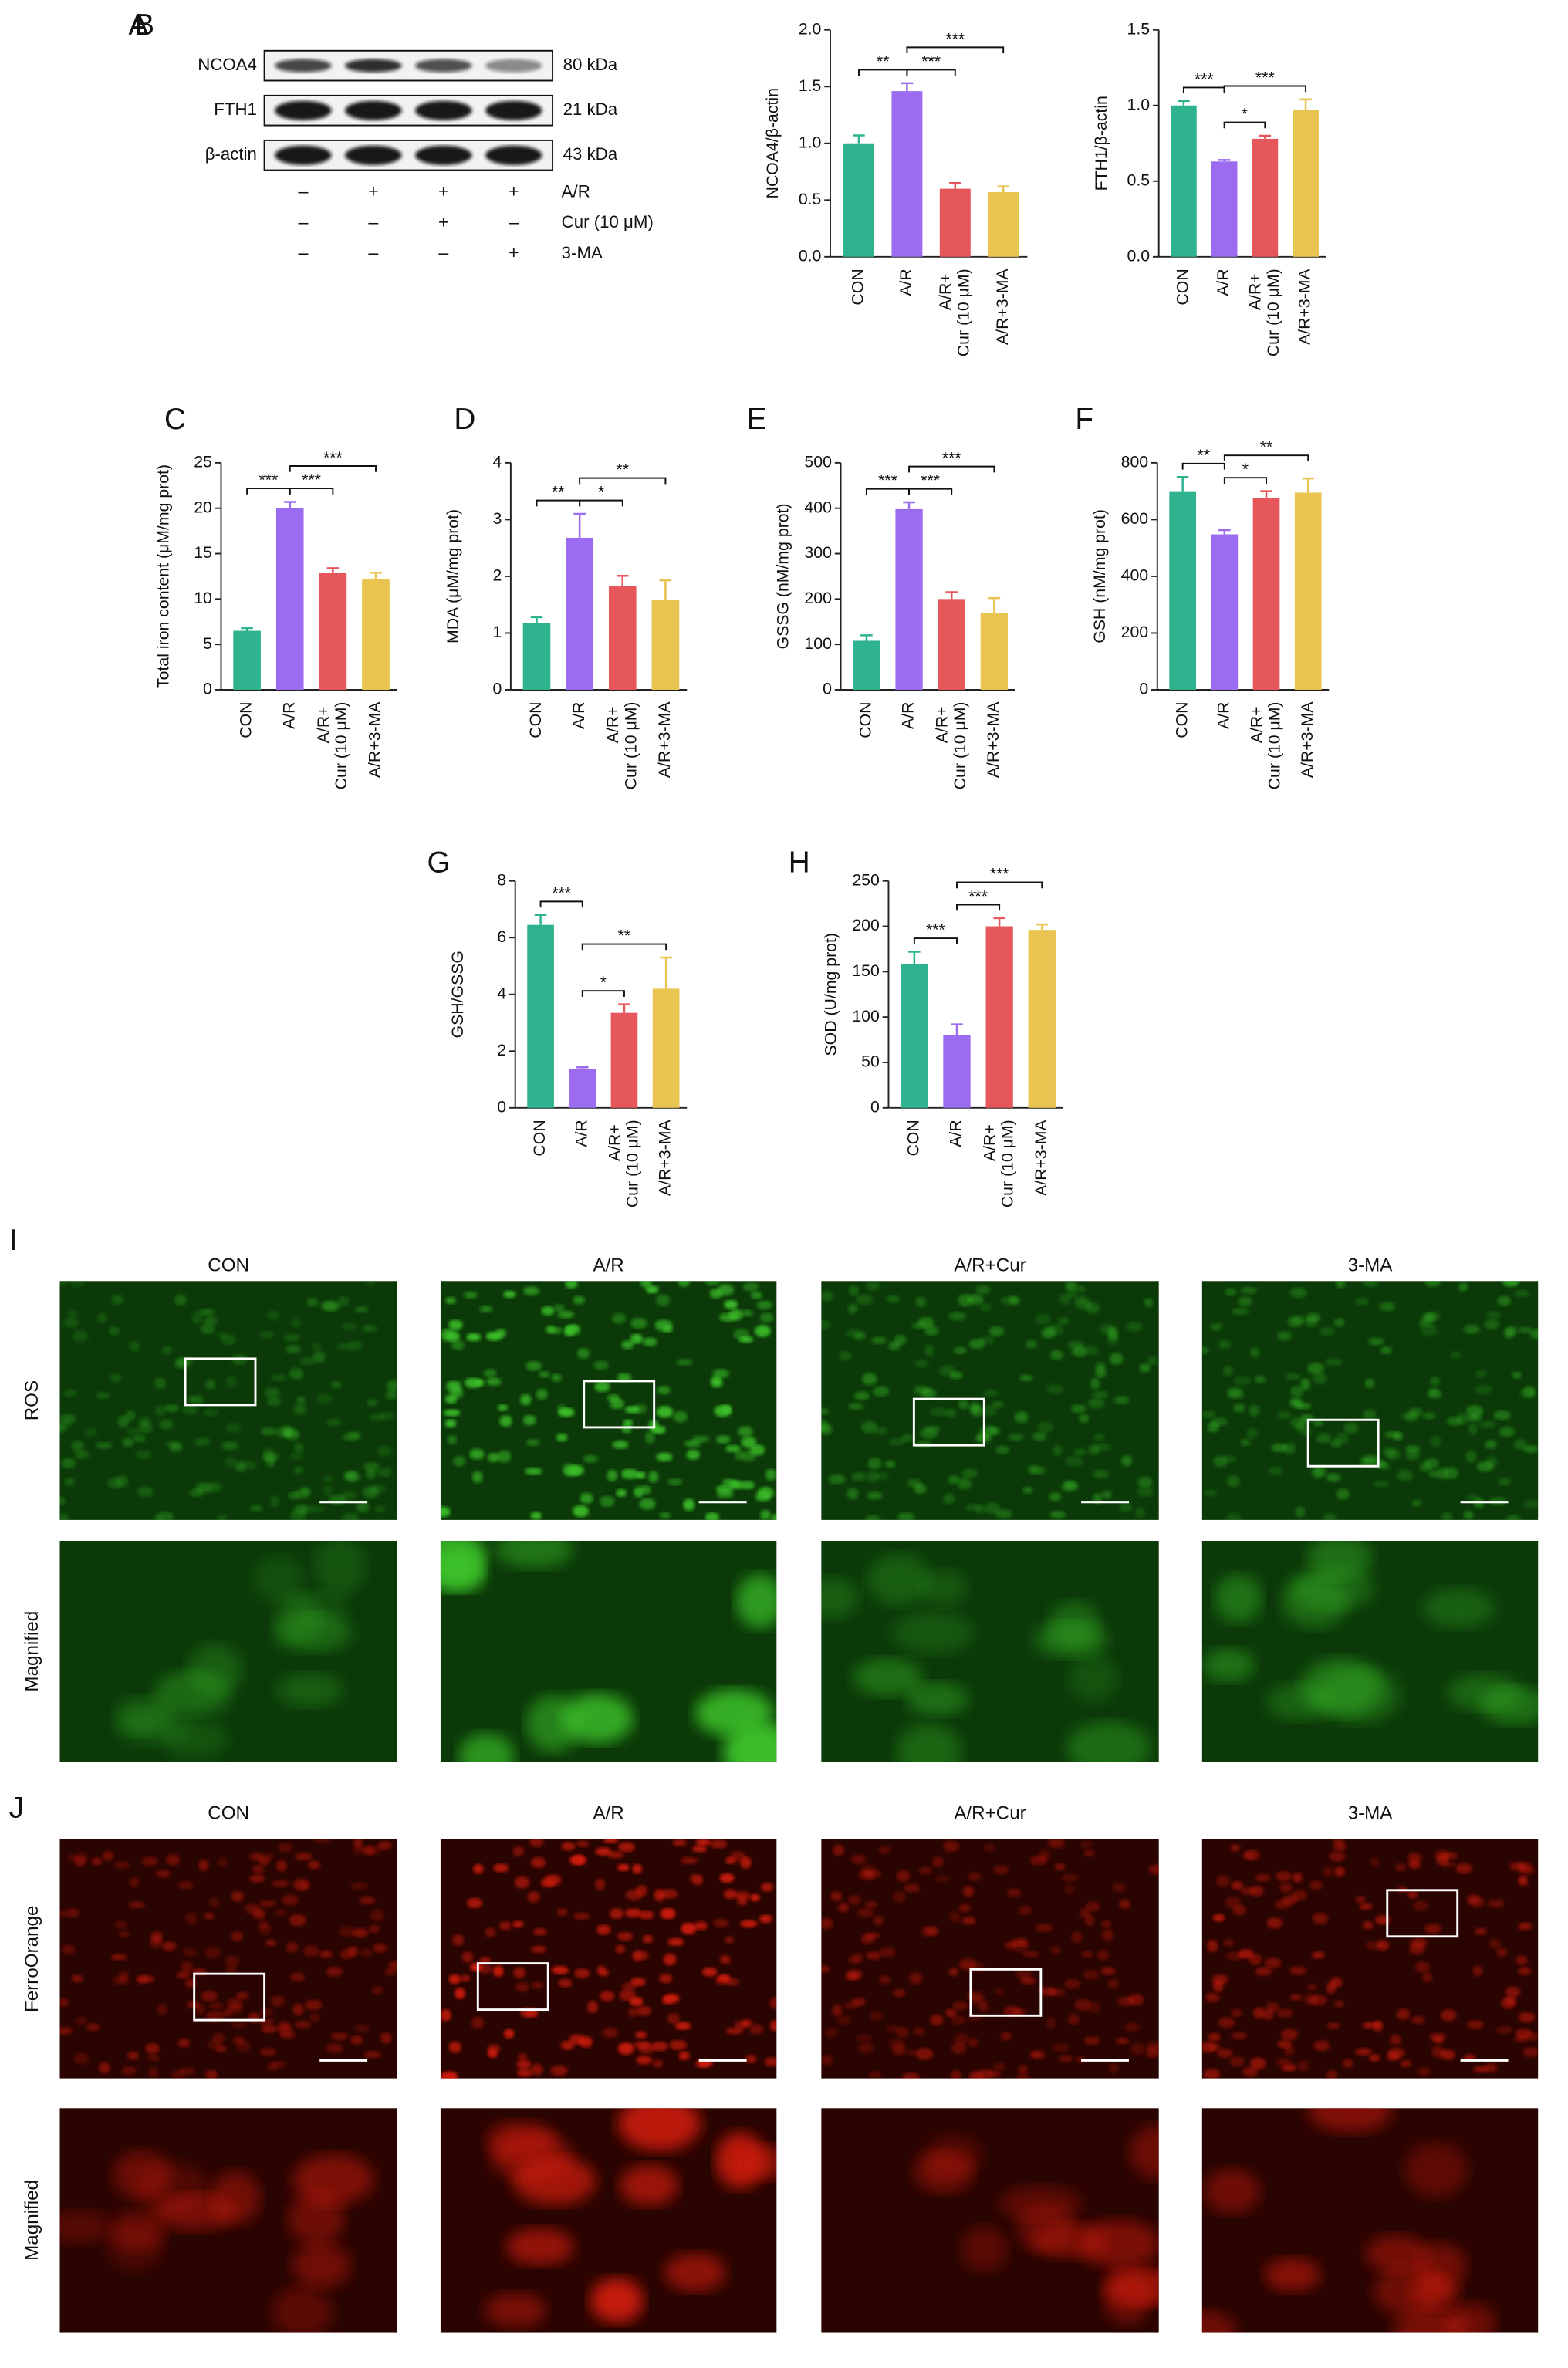 Image resolution: width=1568 pixels, height=2368 pixels. I want to click on y-tick-label: 0, so click(827, 689).